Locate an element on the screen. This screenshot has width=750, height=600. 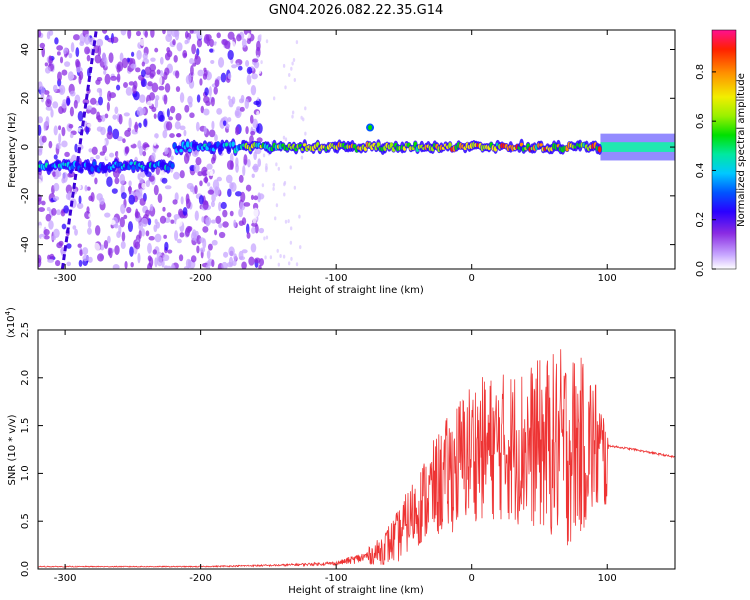
ridge-blob is located at coordinates (81, 170).